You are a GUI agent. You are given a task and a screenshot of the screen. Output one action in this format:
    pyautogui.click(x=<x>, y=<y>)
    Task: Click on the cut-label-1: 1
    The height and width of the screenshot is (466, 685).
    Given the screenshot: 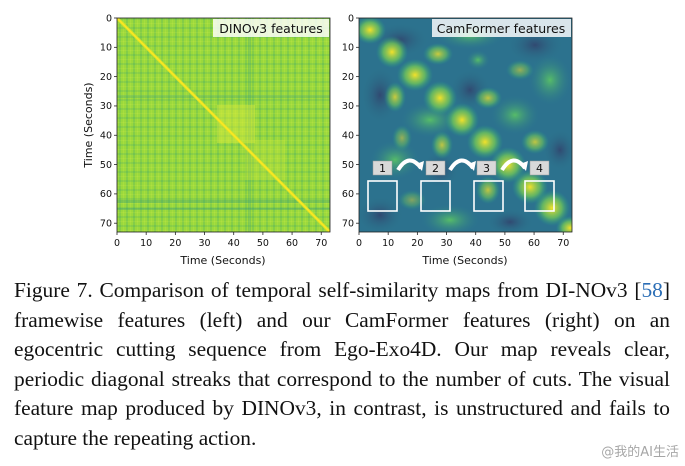 What is the action you would take?
    pyautogui.click(x=382, y=168)
    